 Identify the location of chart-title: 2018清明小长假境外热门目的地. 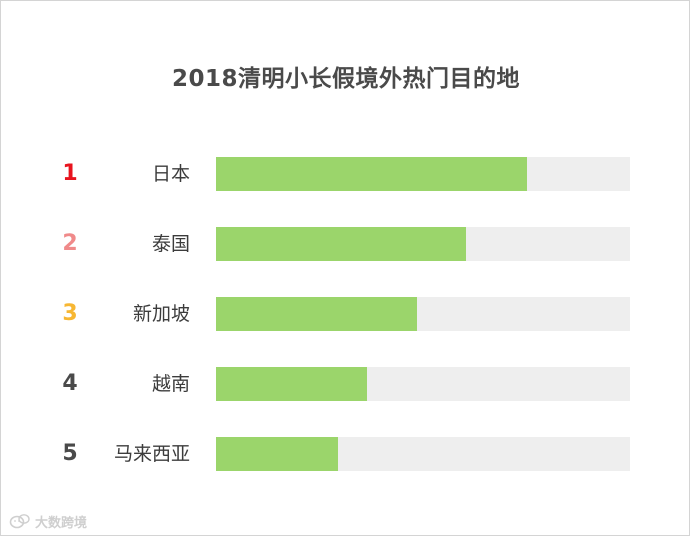
(345, 79).